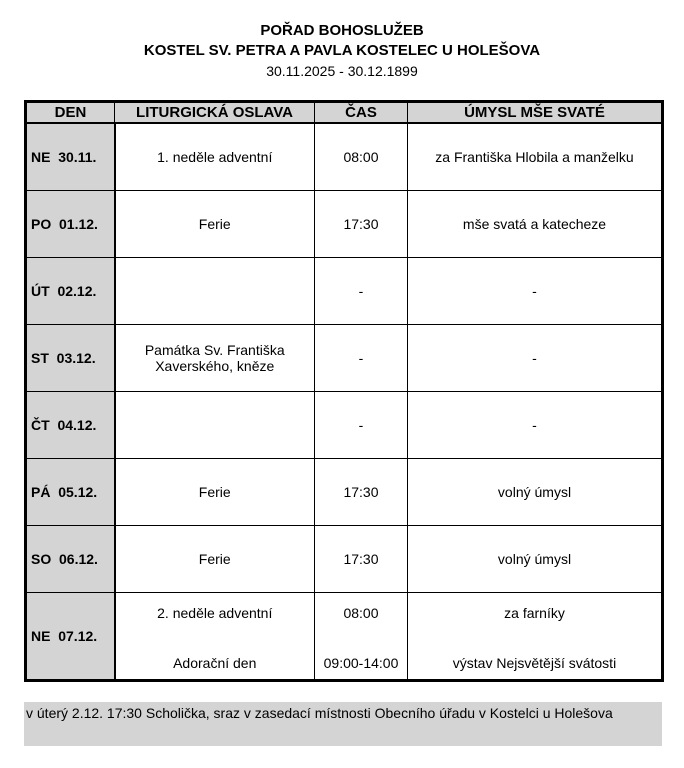 This screenshot has height=768, width=684. Describe the element at coordinates (534, 613) in the screenshot. I see `intention-cell-main: za farníky` at that location.